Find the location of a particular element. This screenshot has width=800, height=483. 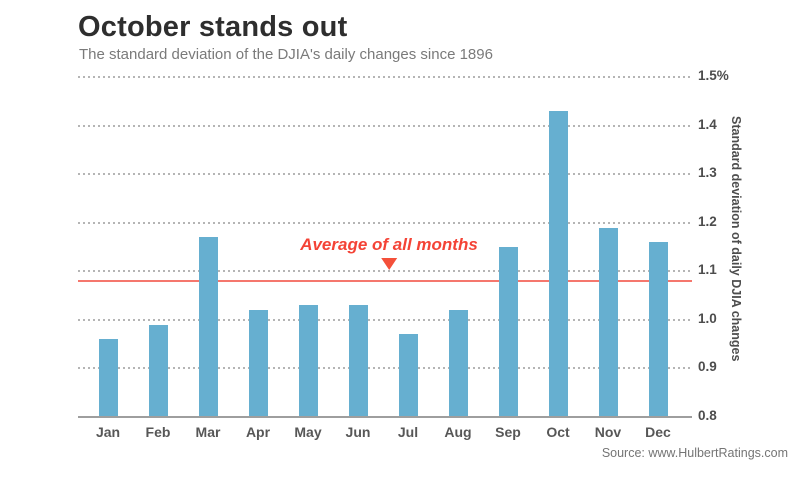

average-annotation: Average of all months is located at coordinates (389, 252).